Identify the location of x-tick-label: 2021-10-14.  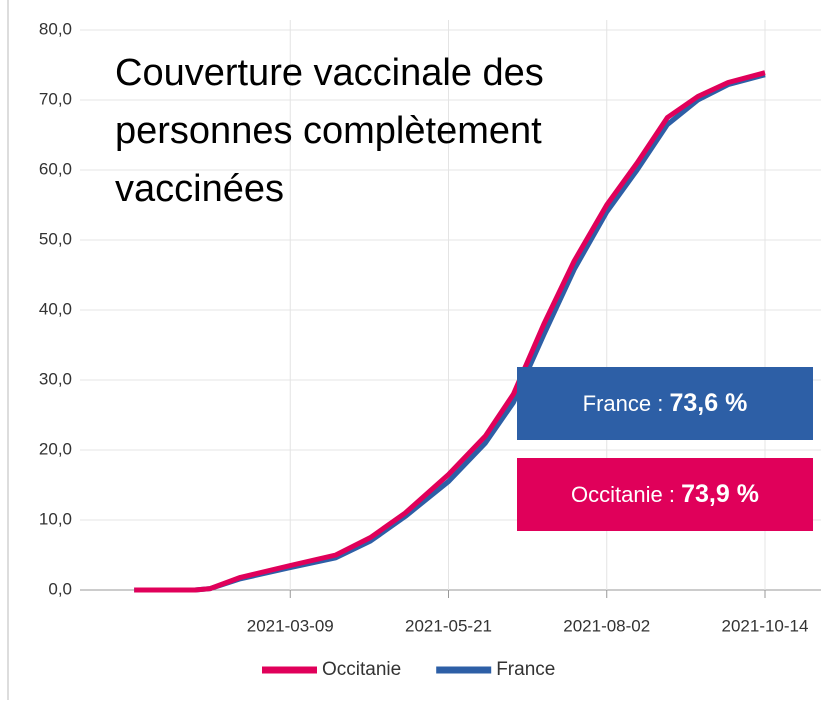
(765, 625).